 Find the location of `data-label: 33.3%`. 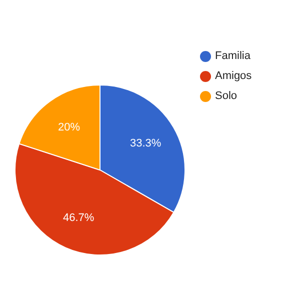

data-label: 33.3% is located at coordinates (146, 144).